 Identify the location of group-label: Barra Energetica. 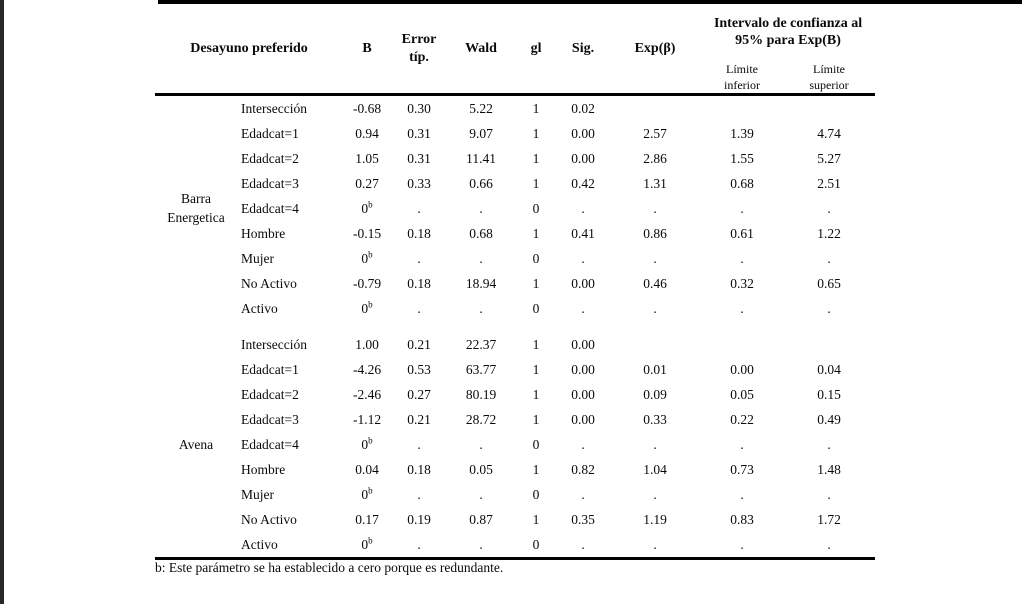
(196, 208).